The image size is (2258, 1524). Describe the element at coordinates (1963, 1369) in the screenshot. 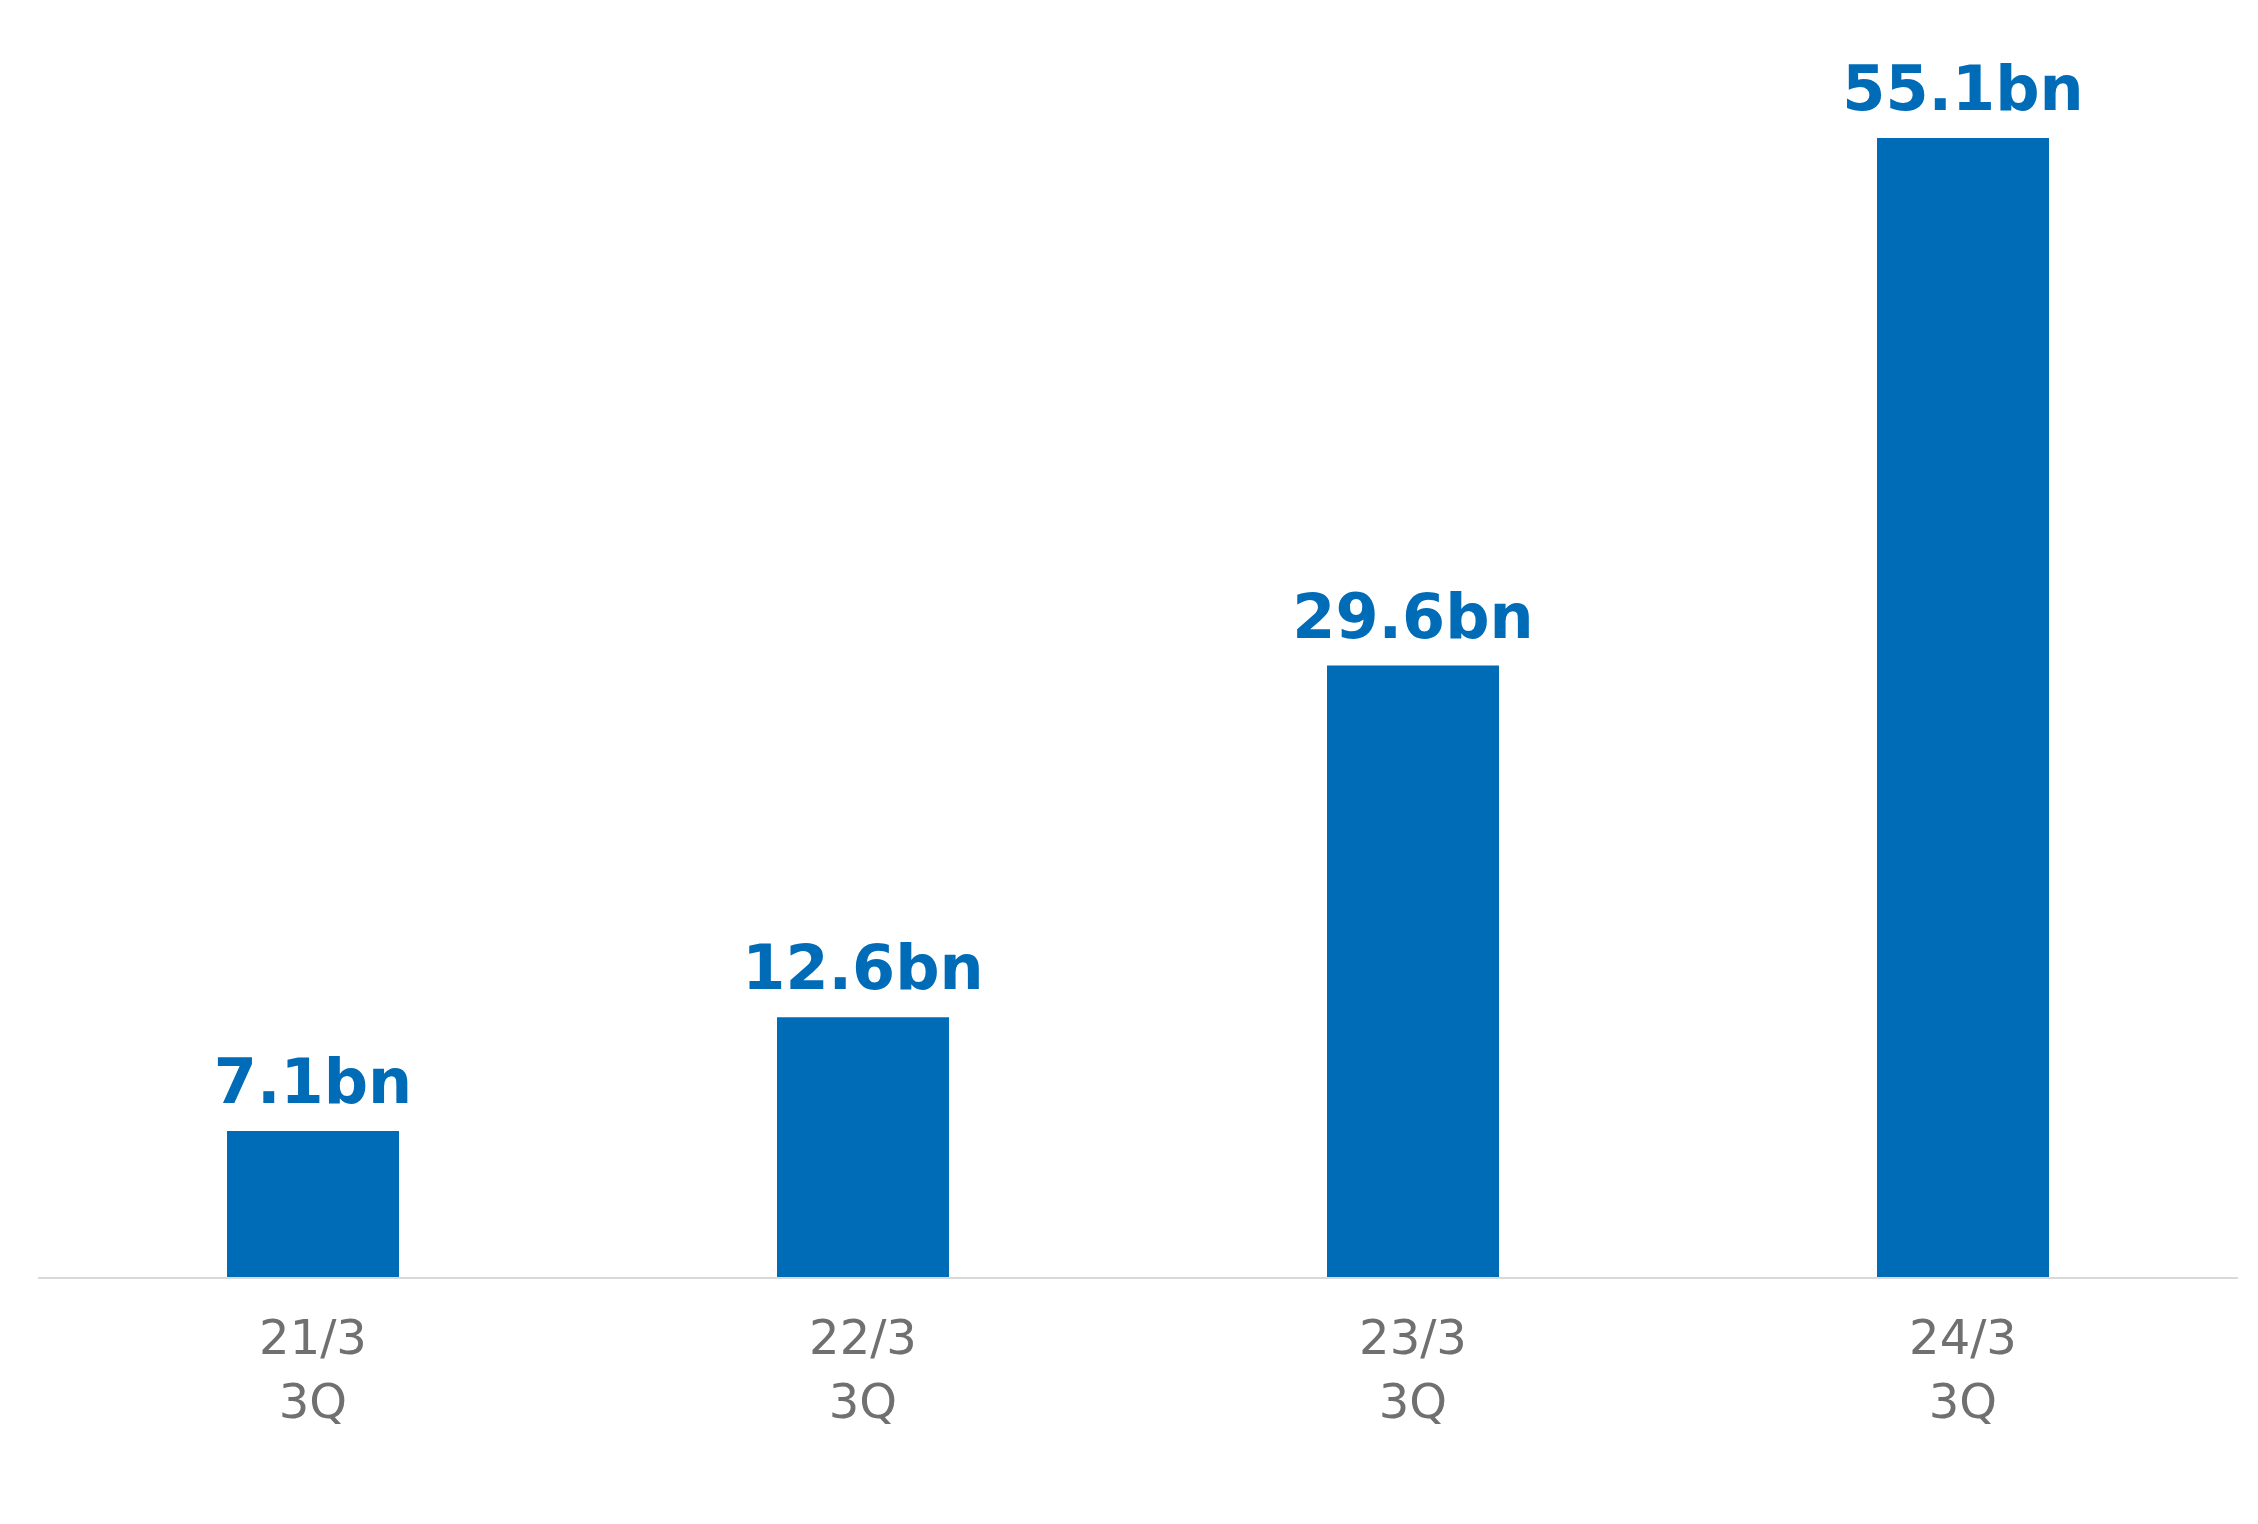

I see `x-tick-label: 24/3 3Q` at that location.